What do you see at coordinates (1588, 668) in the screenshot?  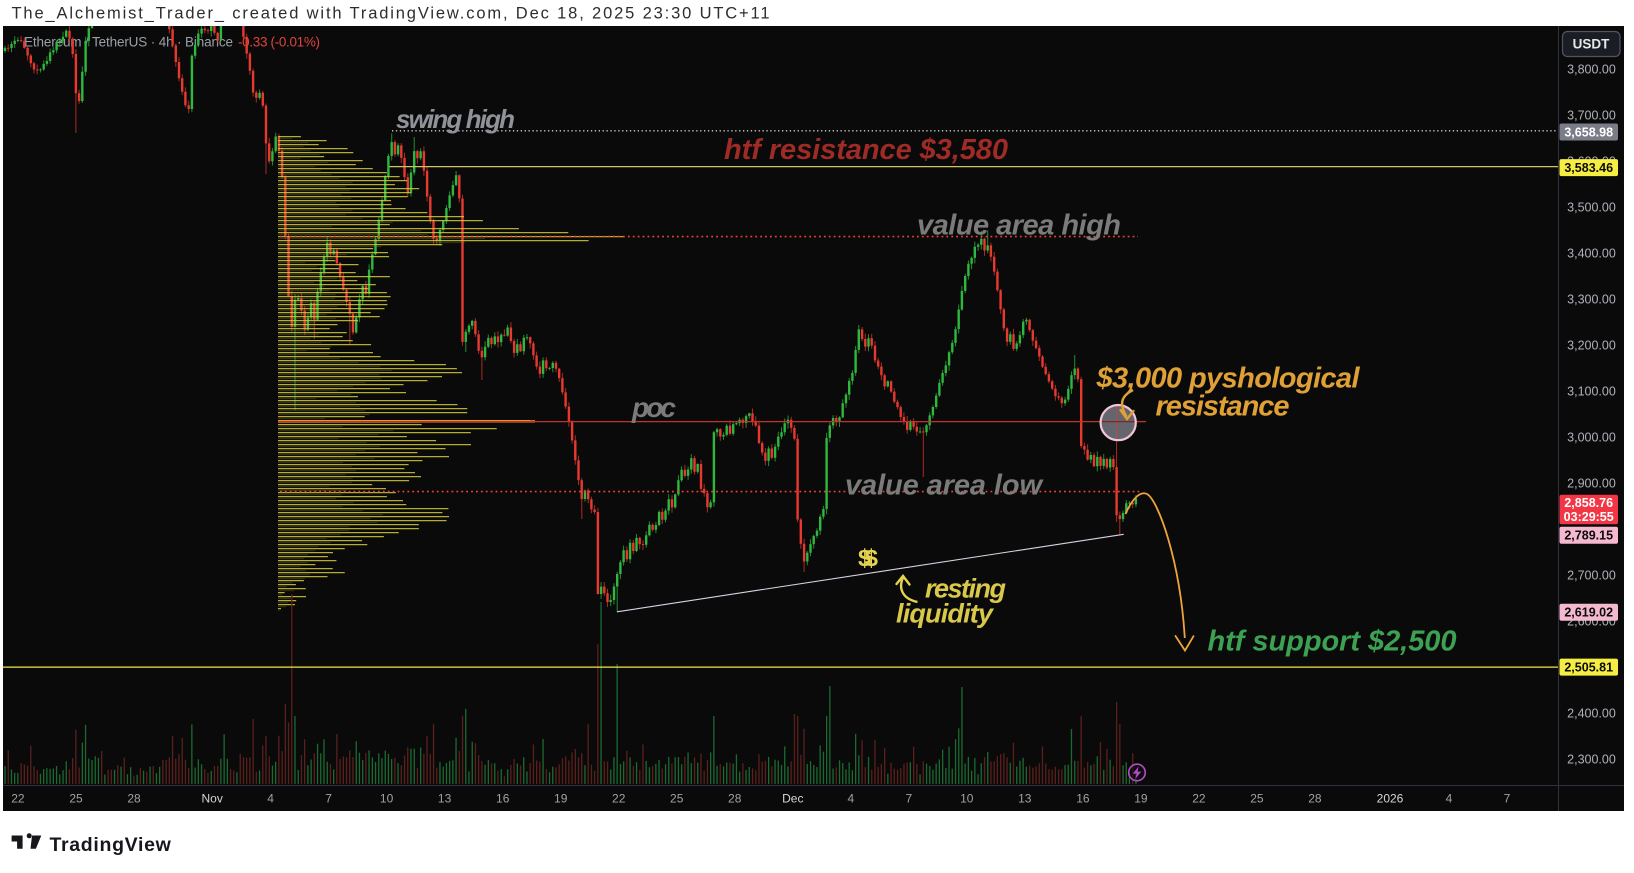 I see `svg-text: 2,505.81` at bounding box center [1588, 668].